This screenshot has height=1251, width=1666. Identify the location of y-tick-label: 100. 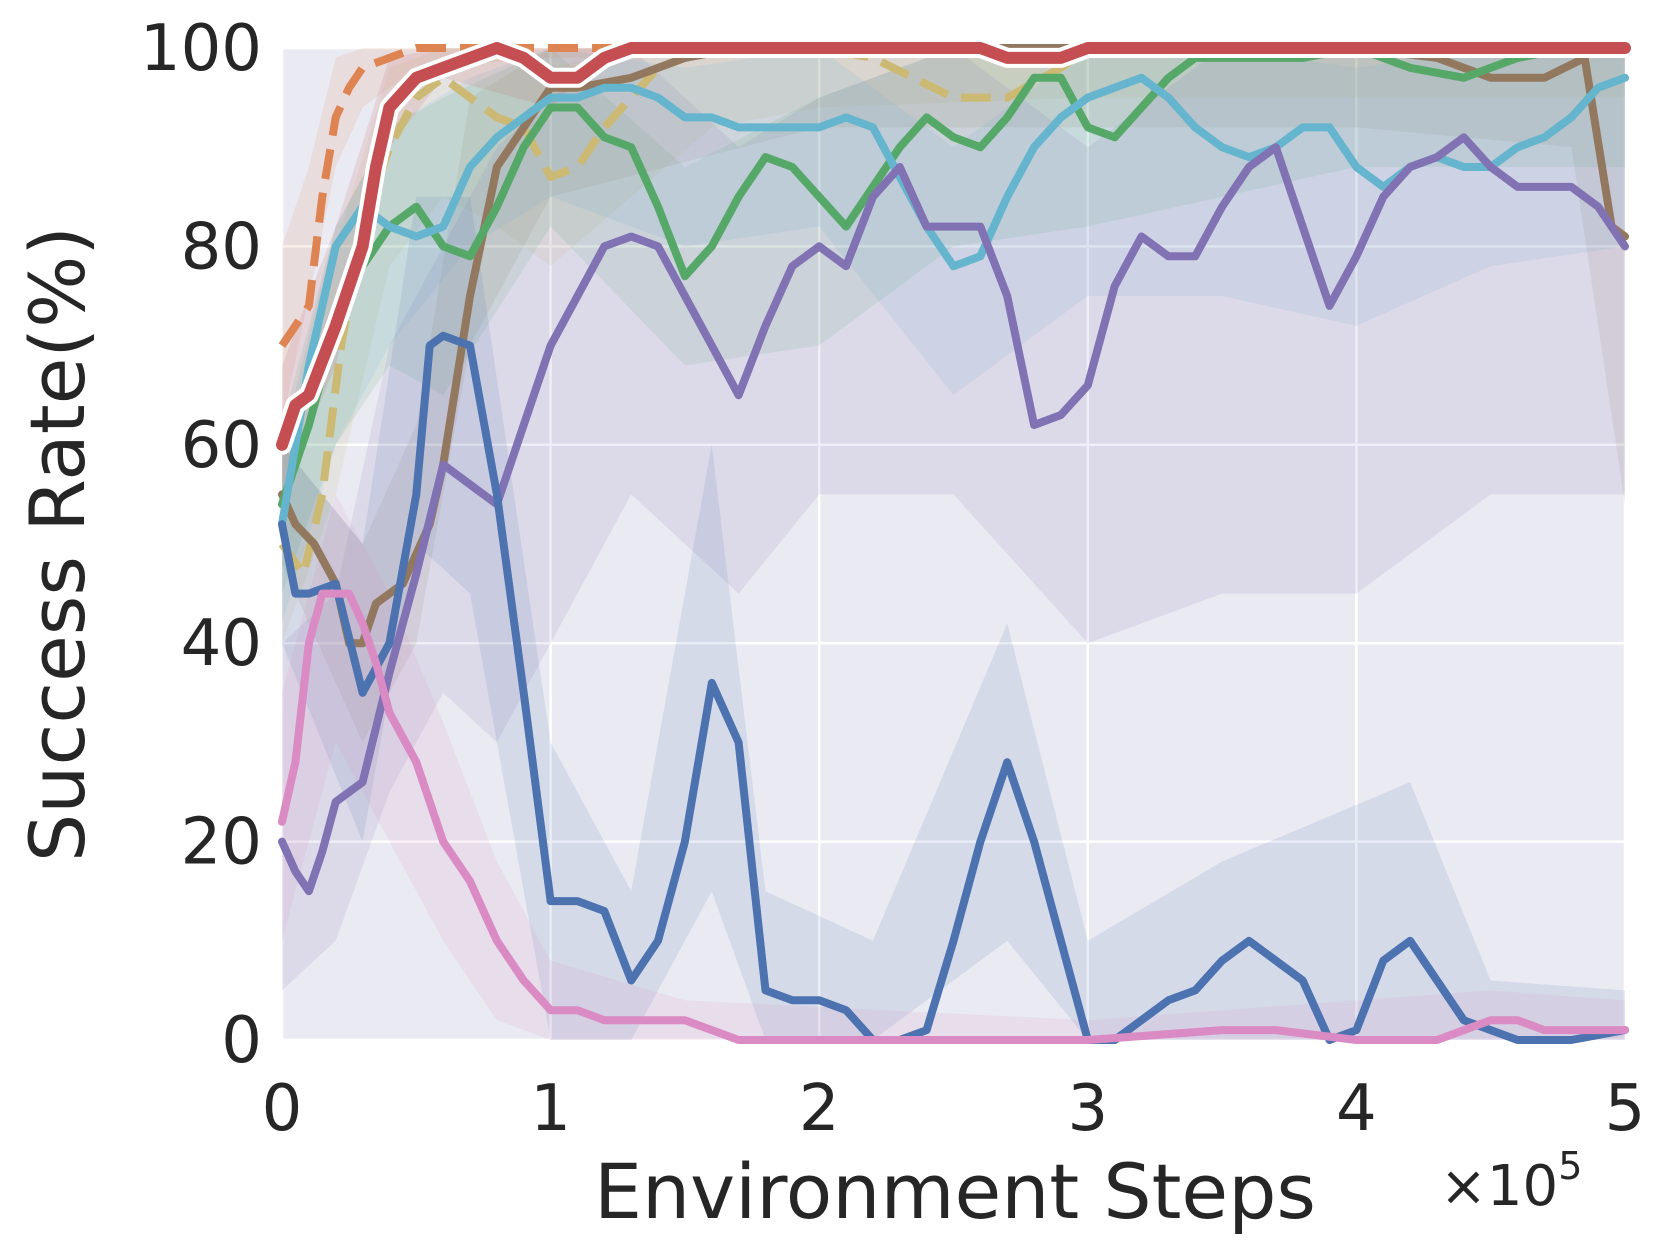
(201, 49).